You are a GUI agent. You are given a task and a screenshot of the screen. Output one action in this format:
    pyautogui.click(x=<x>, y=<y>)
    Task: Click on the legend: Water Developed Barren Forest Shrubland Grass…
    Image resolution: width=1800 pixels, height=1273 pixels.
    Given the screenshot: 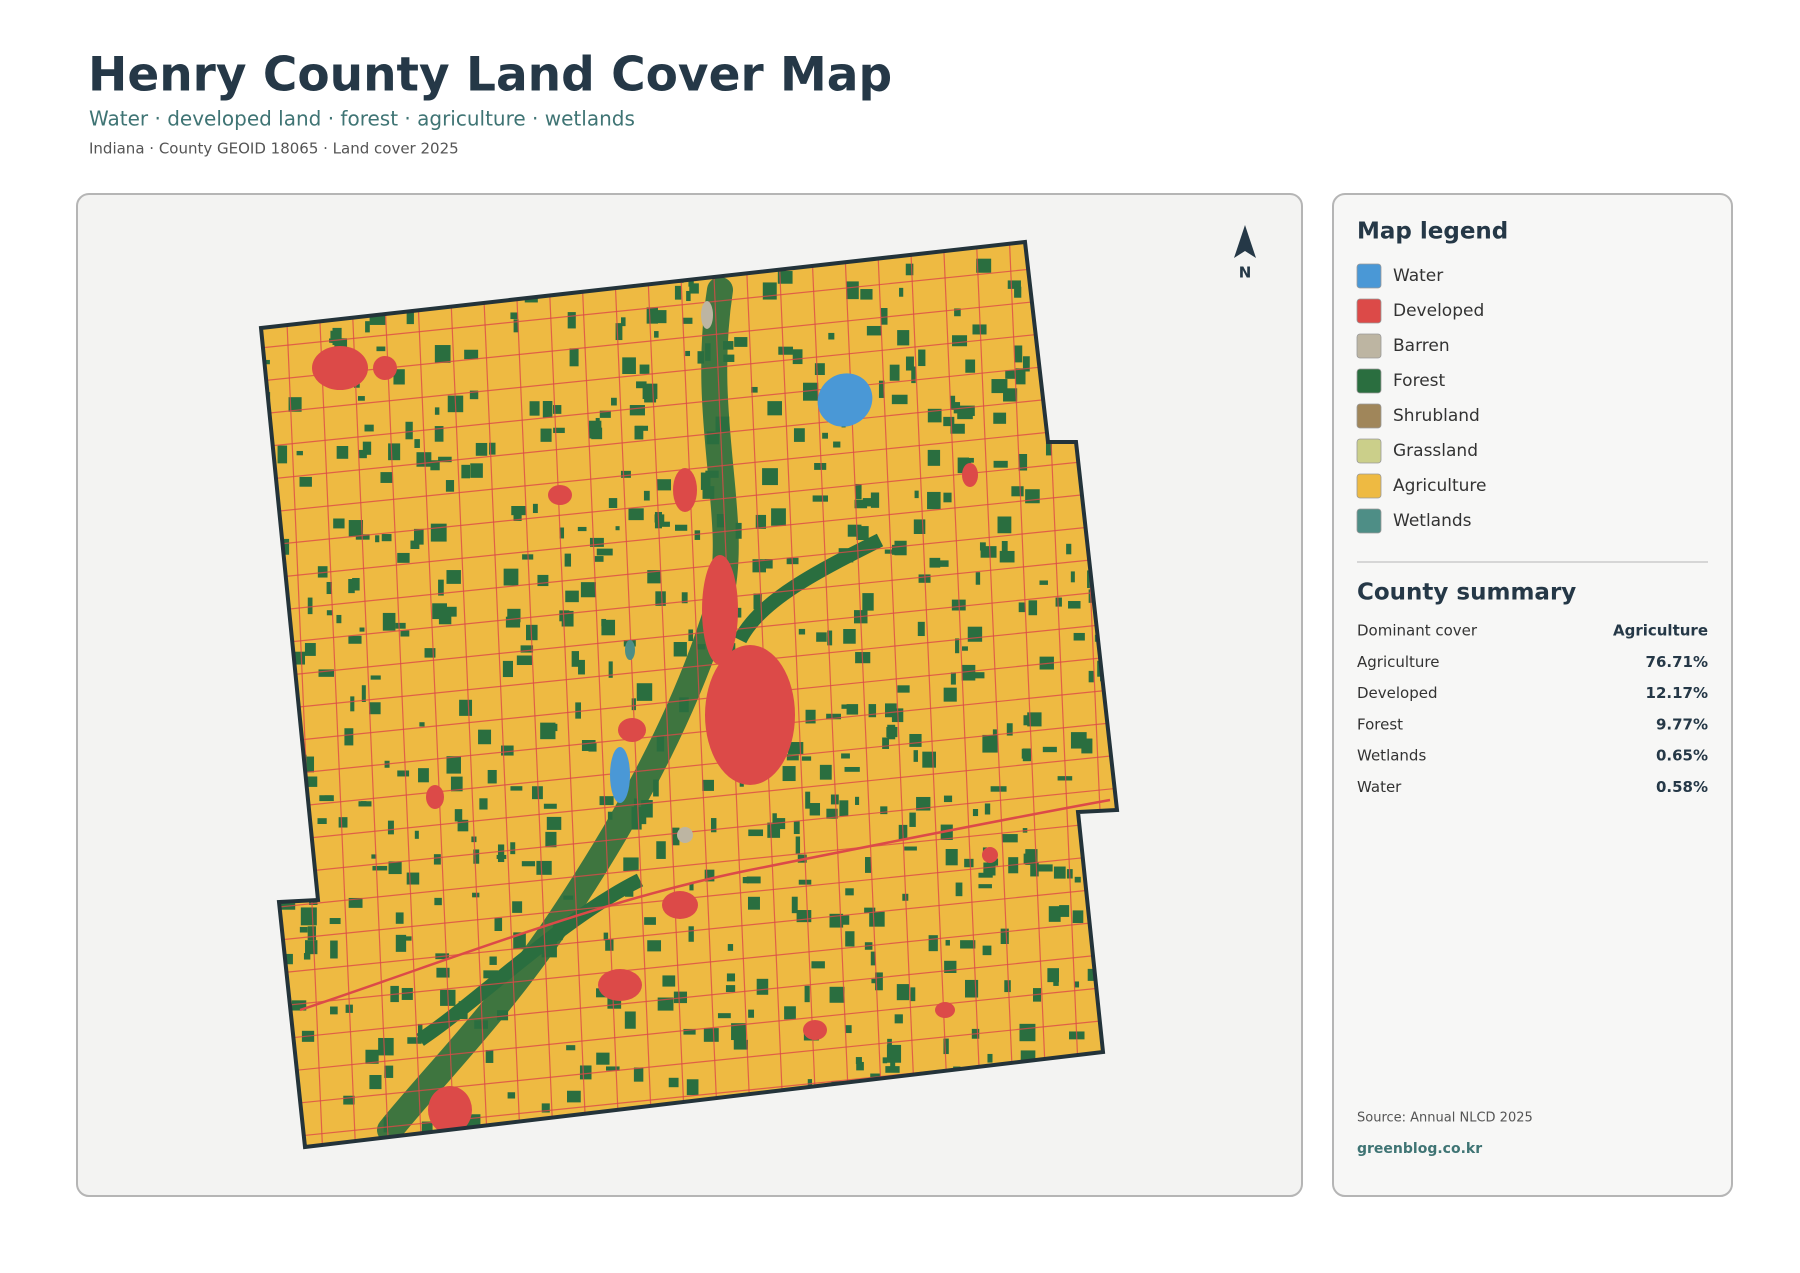 What is the action you would take?
    pyautogui.click(x=1421, y=398)
    